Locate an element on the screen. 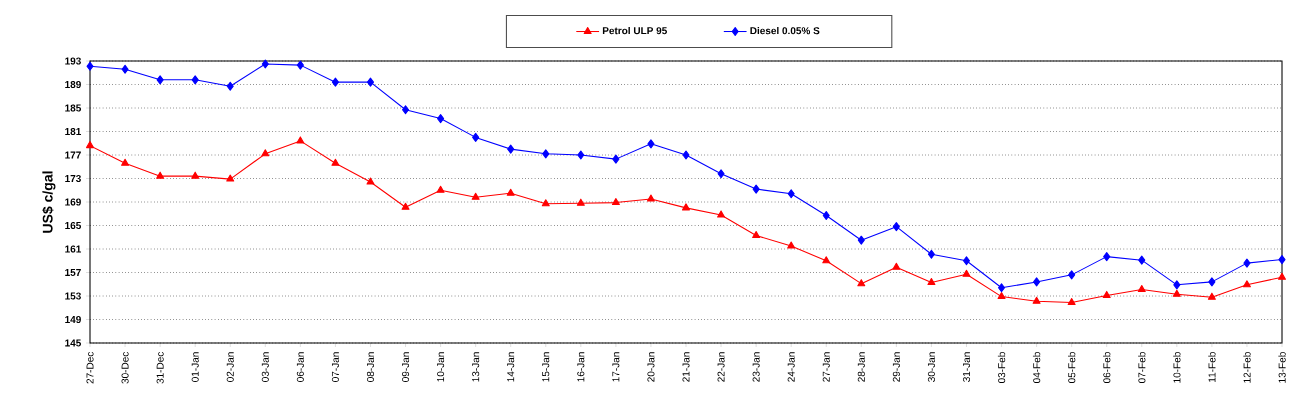 Image resolution: width=1303 pixels, height=401 pixels. x-tick-label: 20-Jan is located at coordinates (651, 367).